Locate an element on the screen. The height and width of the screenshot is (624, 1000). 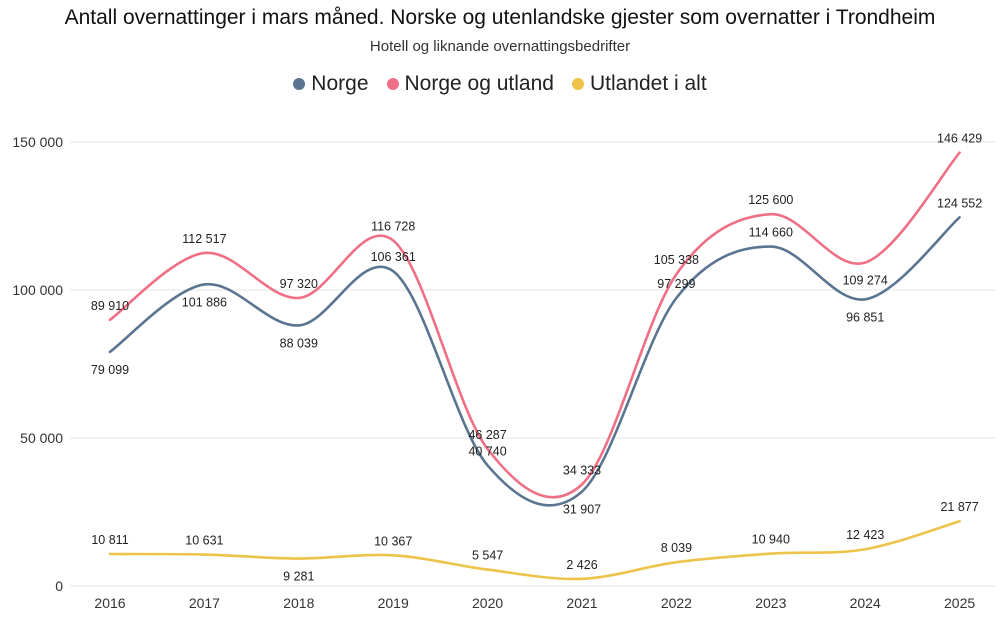
legend-item-utlandet-i-alt: Utlandet i alt is located at coordinates (639, 84).